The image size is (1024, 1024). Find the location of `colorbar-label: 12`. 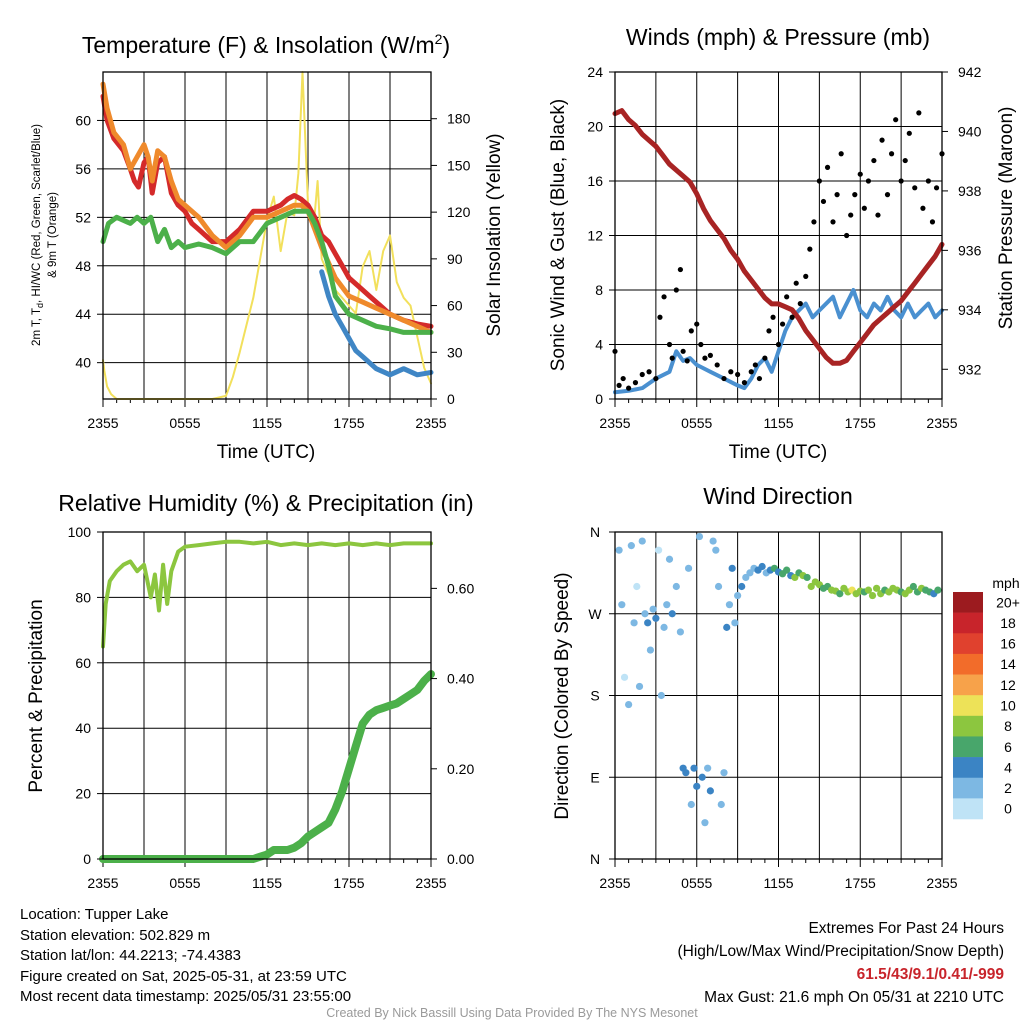

colorbar-label: 12 is located at coordinates (1008, 685).